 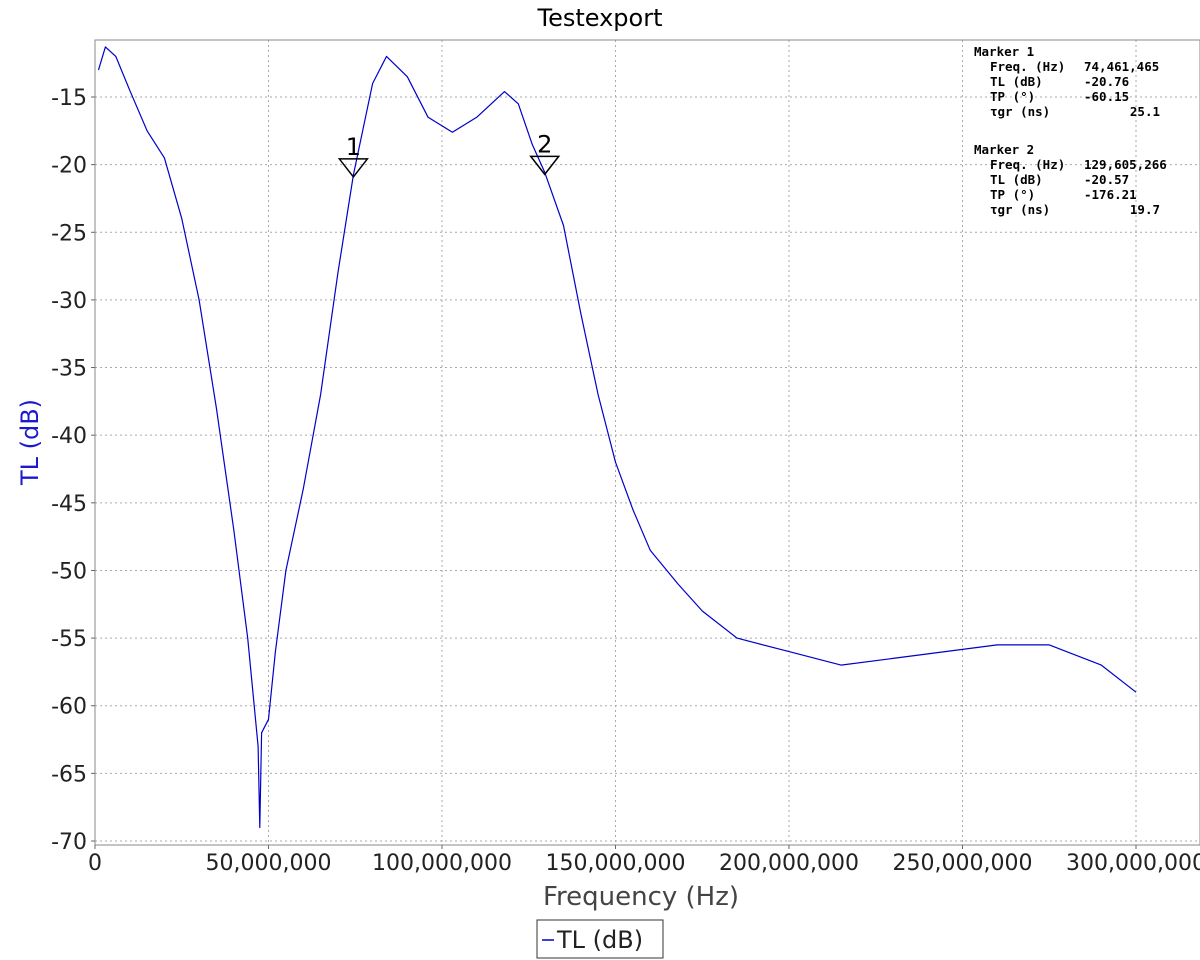 I want to click on y-tick-label: -45, so click(x=69, y=504).